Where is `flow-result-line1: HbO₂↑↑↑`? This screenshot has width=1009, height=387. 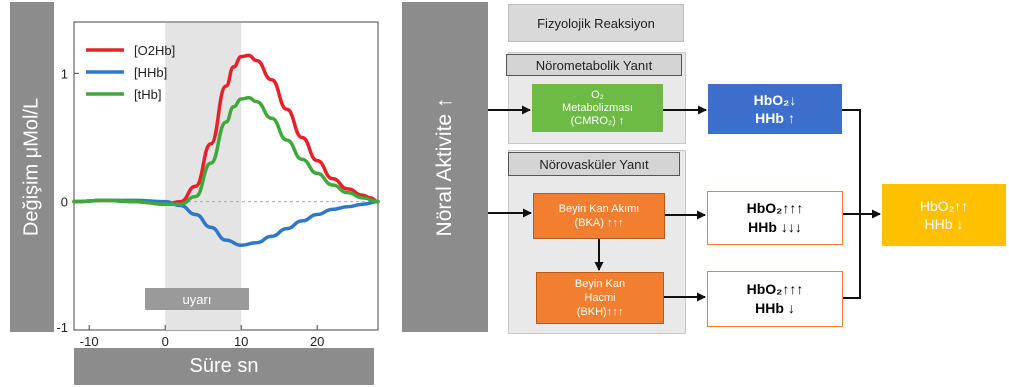 flow-result-line1: HbO₂↑↑↑ is located at coordinates (775, 208).